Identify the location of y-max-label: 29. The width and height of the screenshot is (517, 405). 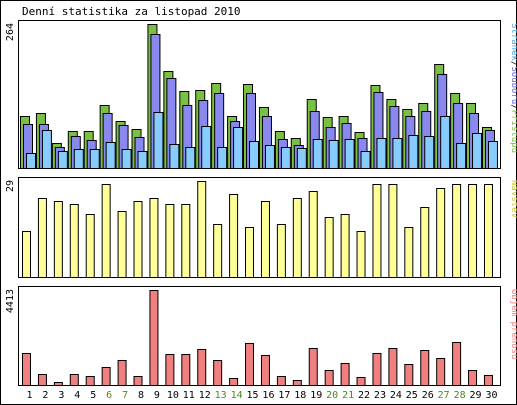
(10, 186).